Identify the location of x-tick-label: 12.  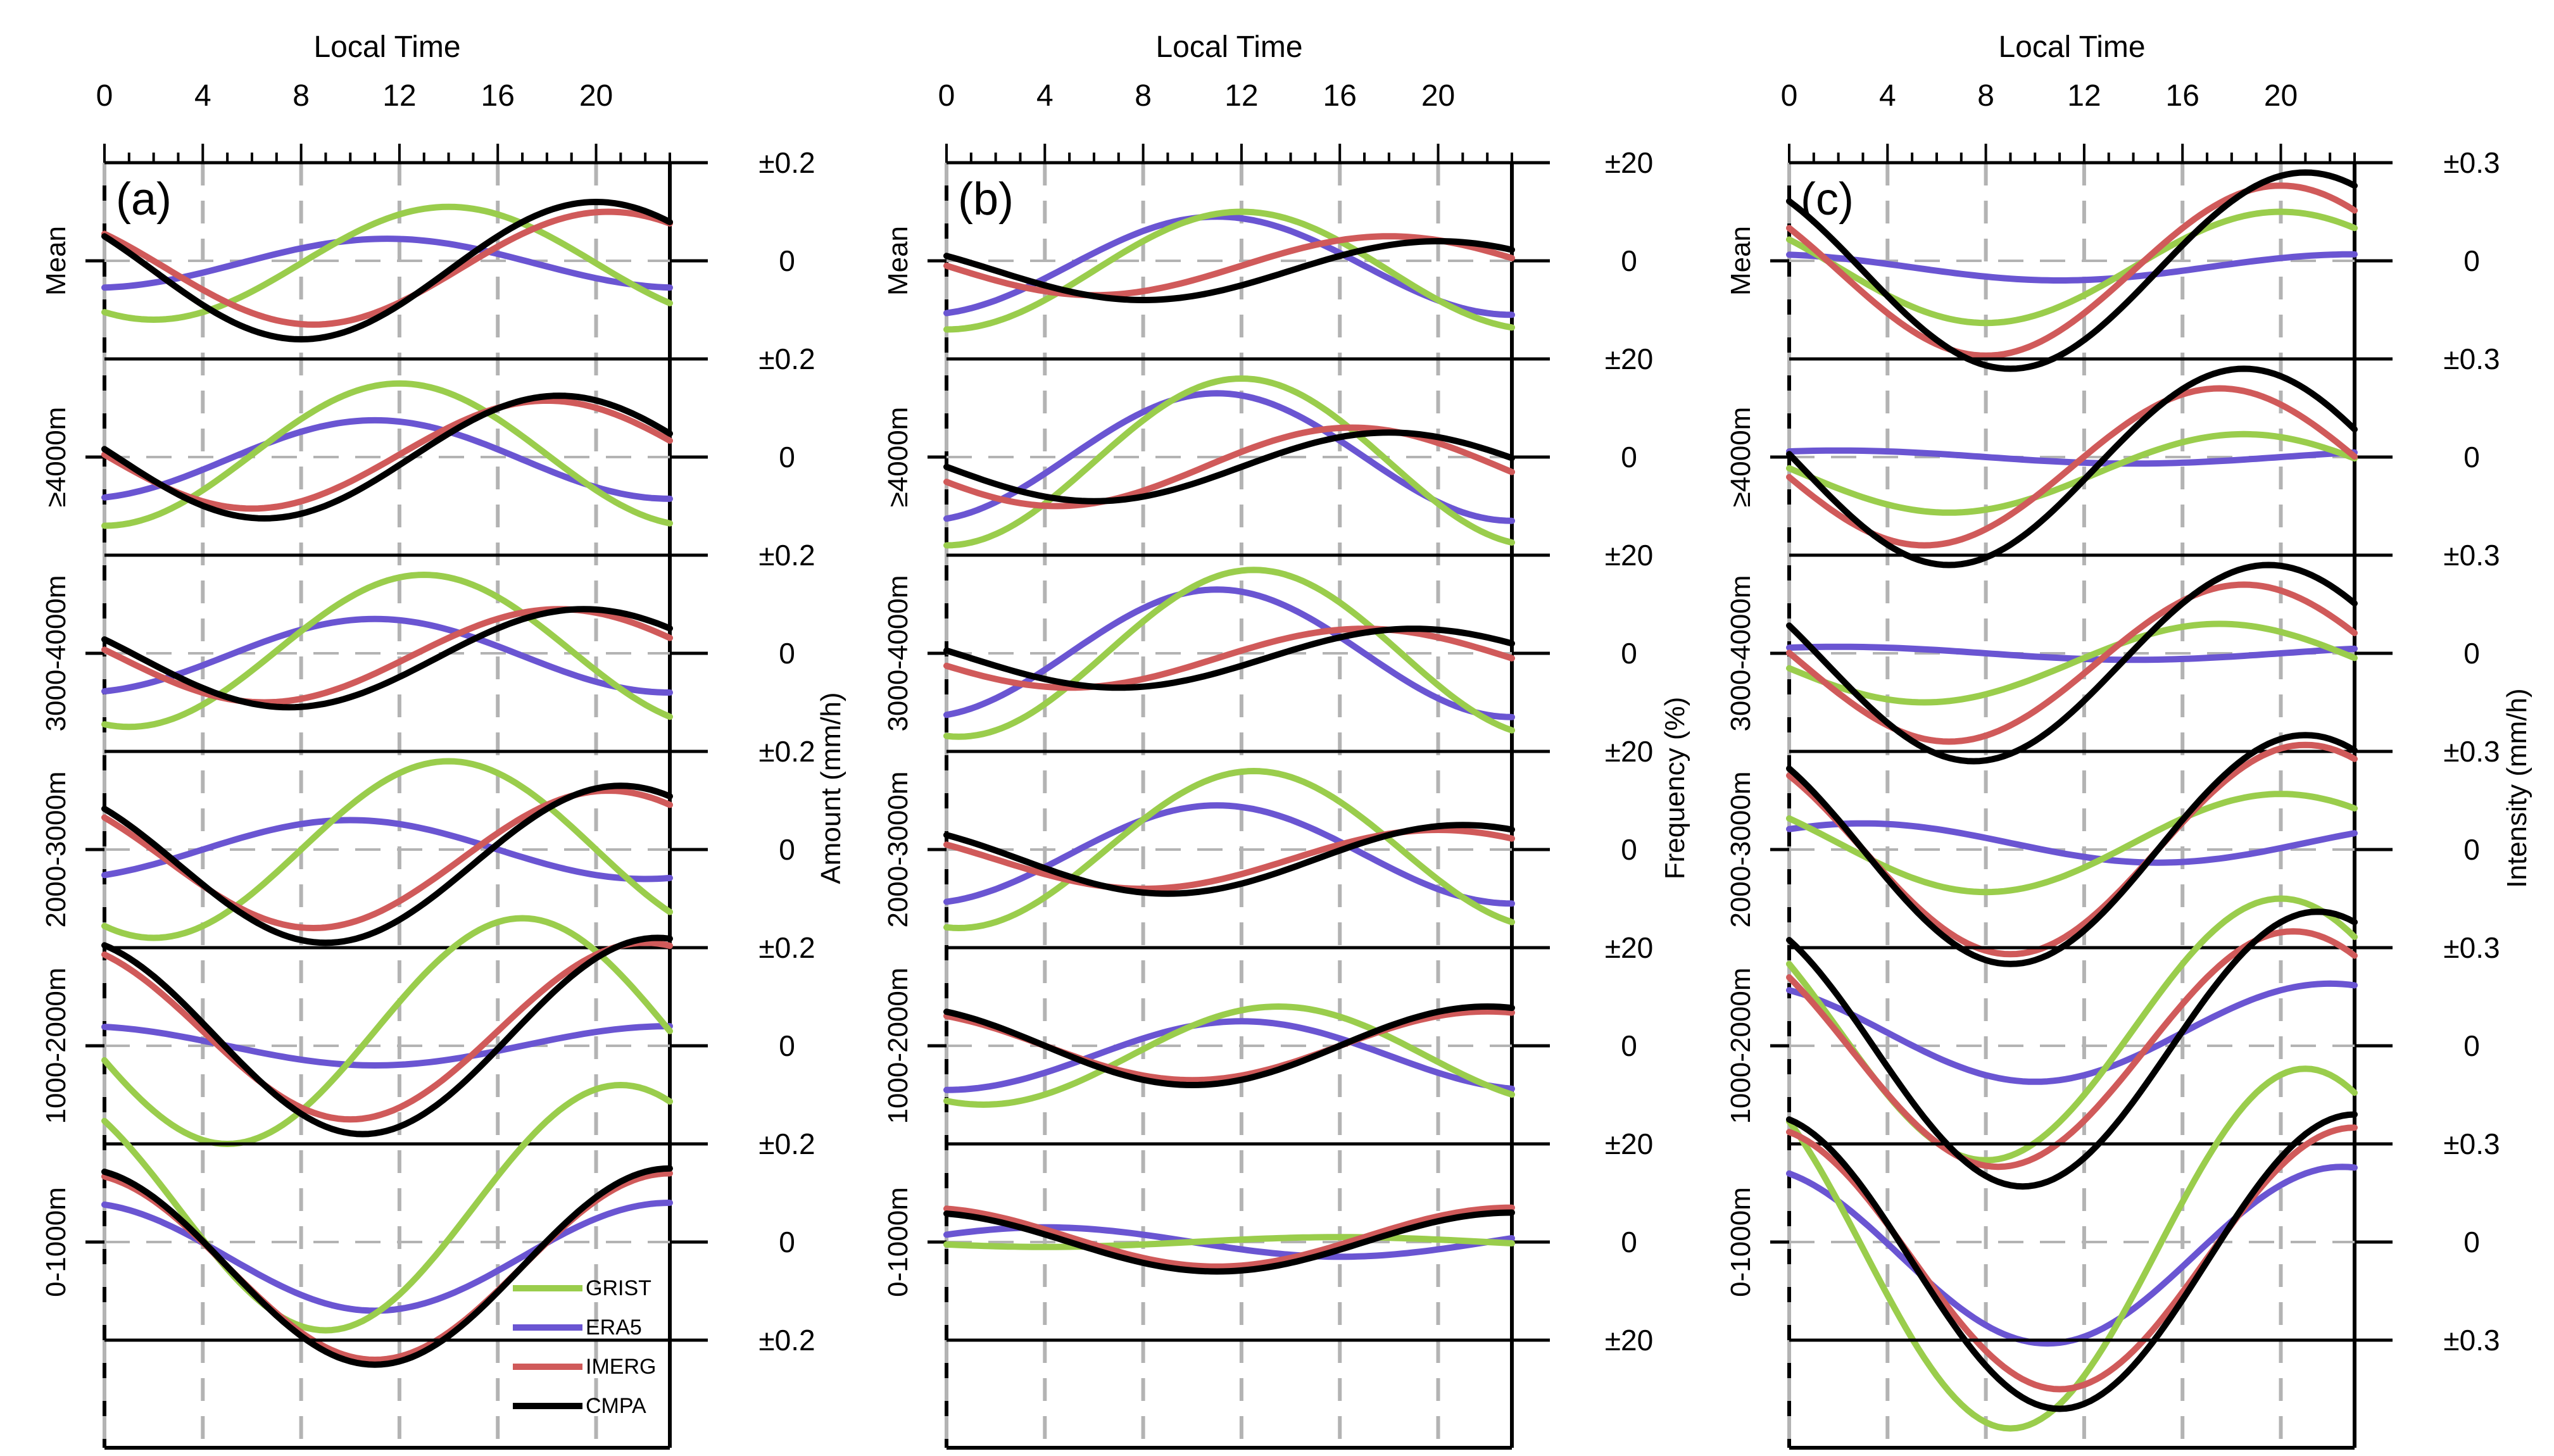
(2084, 96).